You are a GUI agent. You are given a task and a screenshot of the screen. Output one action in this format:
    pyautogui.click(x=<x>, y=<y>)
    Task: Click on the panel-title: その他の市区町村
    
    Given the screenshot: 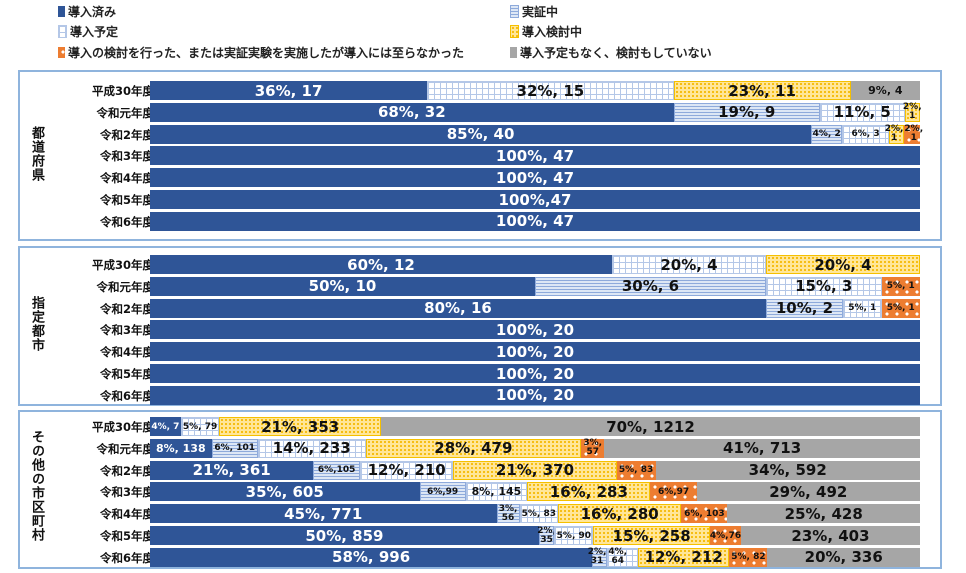 What is the action you would take?
    pyautogui.click(x=36, y=485)
    